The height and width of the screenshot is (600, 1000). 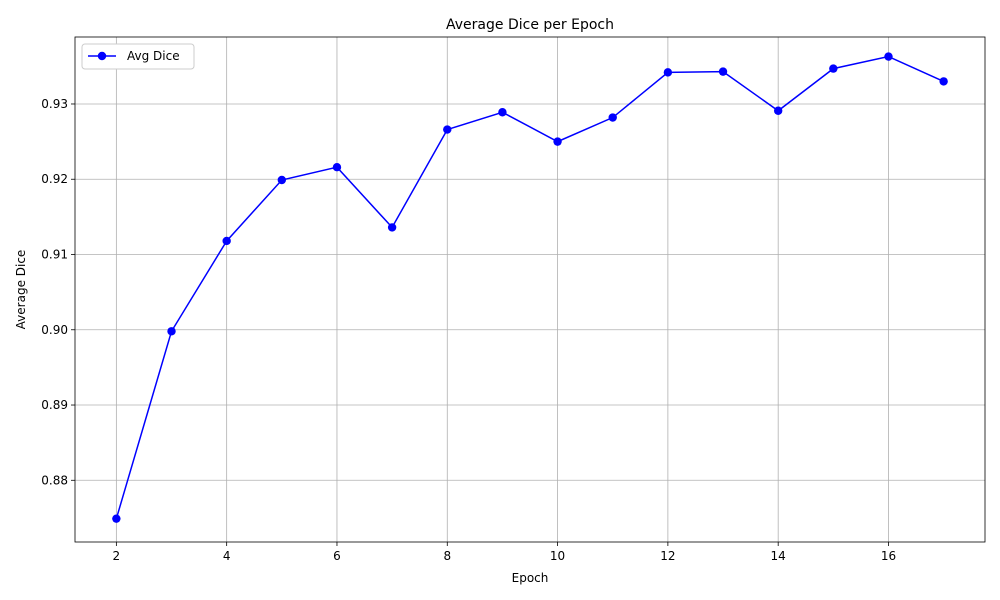 I want to click on y-tick-label: 0.91, so click(x=54, y=255).